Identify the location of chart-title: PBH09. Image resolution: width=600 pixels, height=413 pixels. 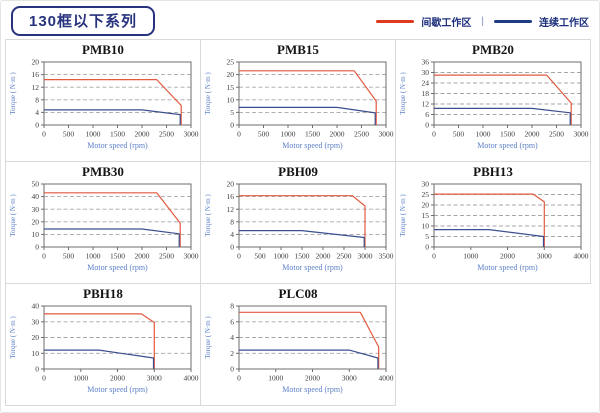
(298, 171).